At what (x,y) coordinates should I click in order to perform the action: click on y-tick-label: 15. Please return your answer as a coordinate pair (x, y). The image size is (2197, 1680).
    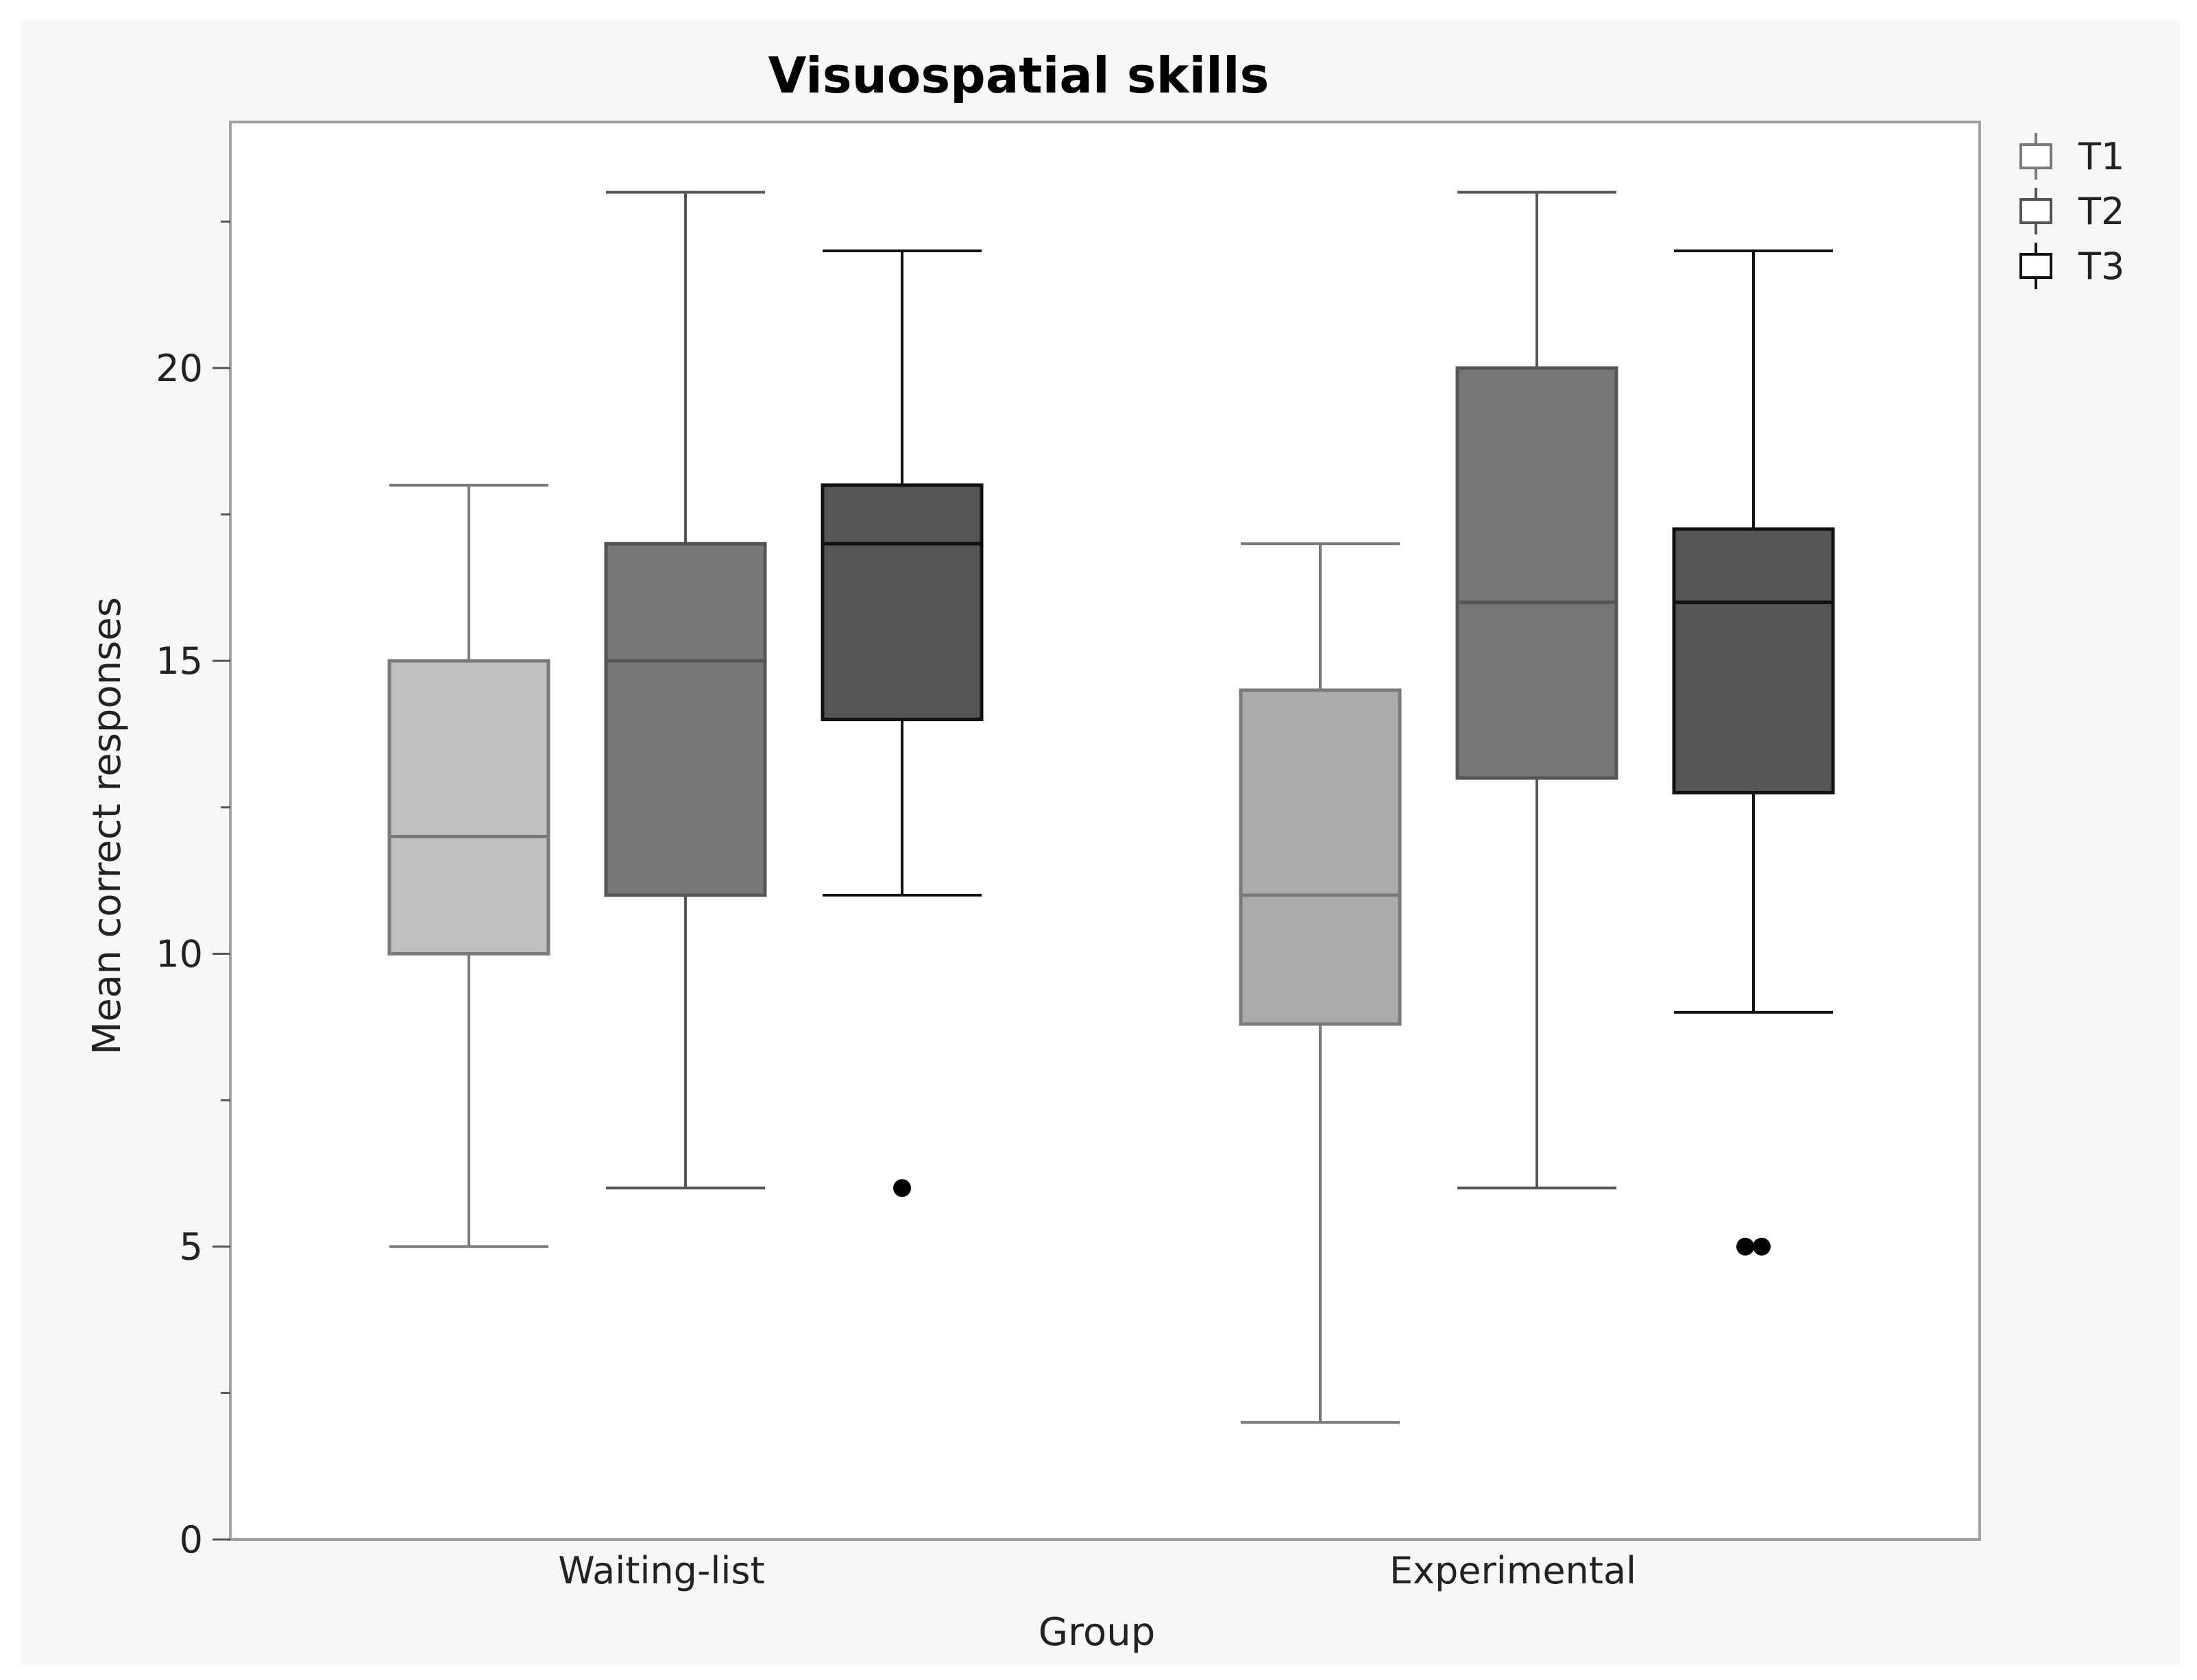
    Looking at the image, I should click on (179, 661).